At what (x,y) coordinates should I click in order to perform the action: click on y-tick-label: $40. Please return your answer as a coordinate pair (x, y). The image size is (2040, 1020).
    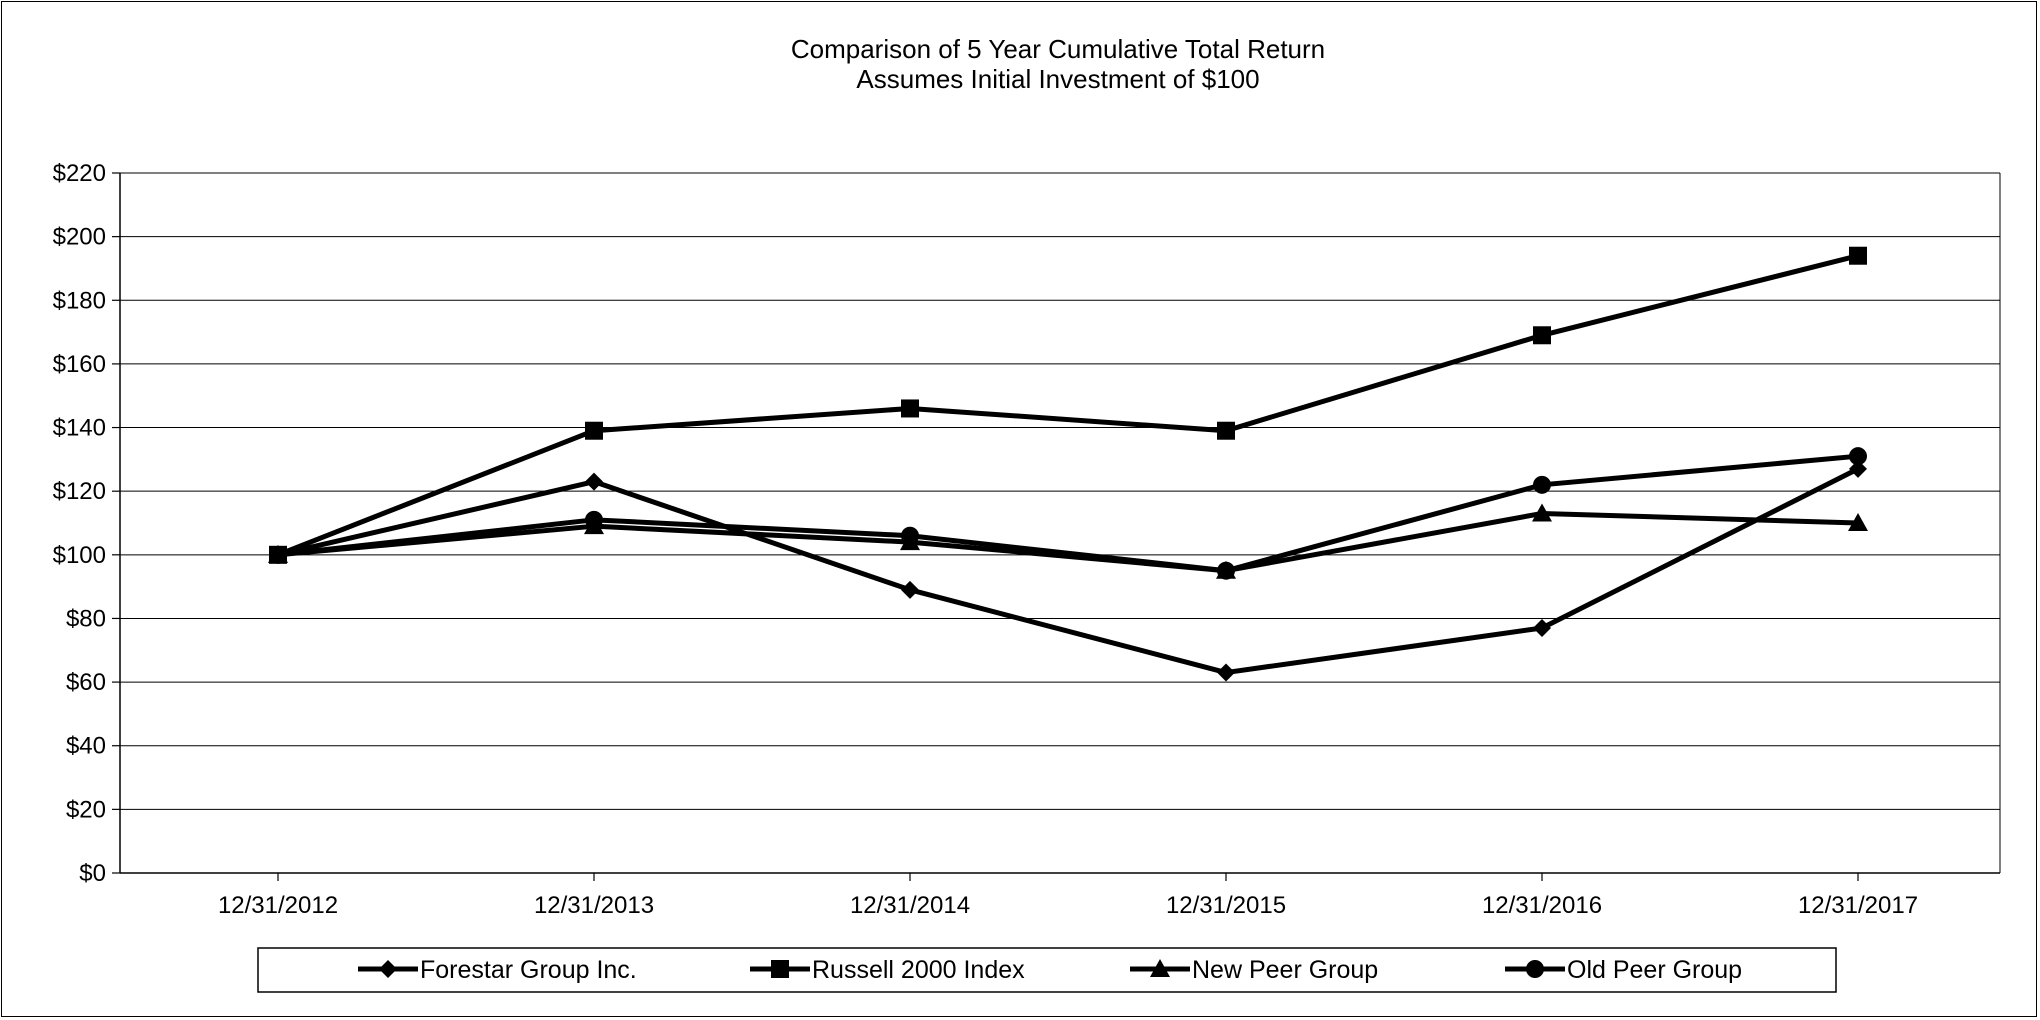
    Looking at the image, I should click on (86, 746).